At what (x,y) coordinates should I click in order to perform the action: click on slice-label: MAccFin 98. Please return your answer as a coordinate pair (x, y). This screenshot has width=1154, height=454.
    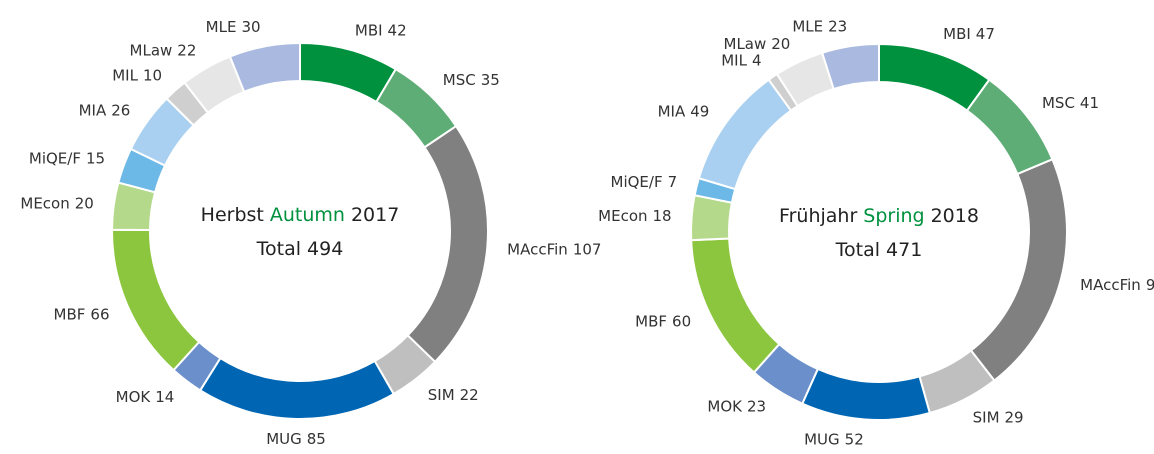
    Looking at the image, I should click on (1117, 284).